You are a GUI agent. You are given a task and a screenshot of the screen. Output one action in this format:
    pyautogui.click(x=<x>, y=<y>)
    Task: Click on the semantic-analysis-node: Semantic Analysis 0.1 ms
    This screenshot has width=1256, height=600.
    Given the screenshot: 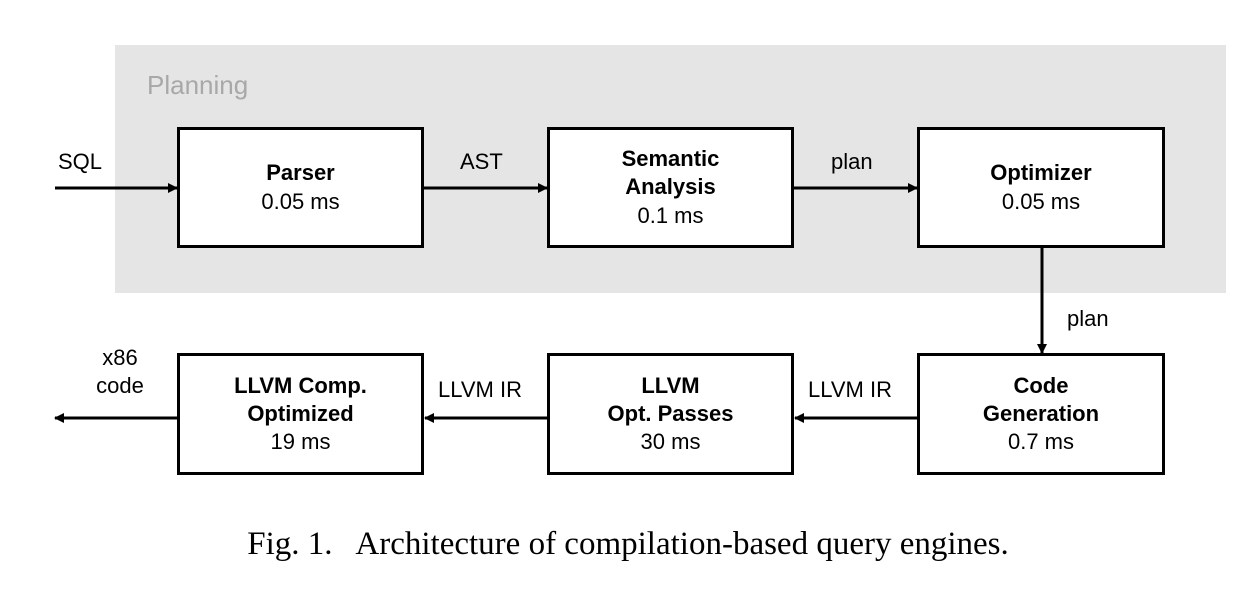 What is the action you would take?
    pyautogui.click(x=670, y=187)
    